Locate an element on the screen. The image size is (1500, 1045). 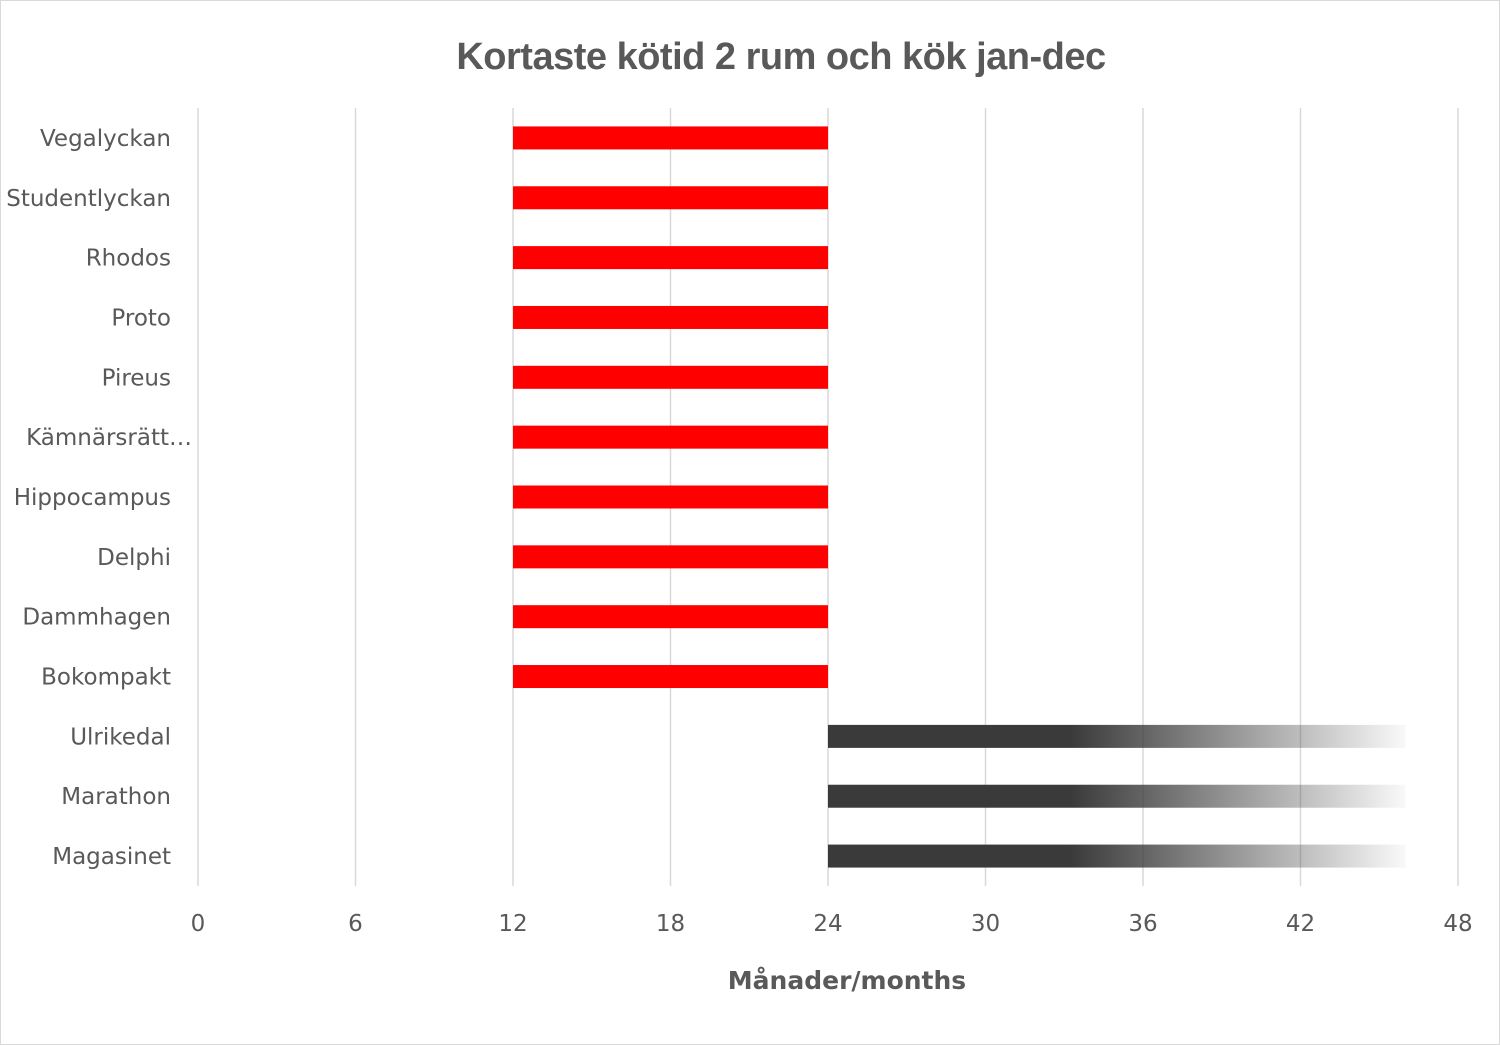
x-tick-label: 36 is located at coordinates (1142, 924).